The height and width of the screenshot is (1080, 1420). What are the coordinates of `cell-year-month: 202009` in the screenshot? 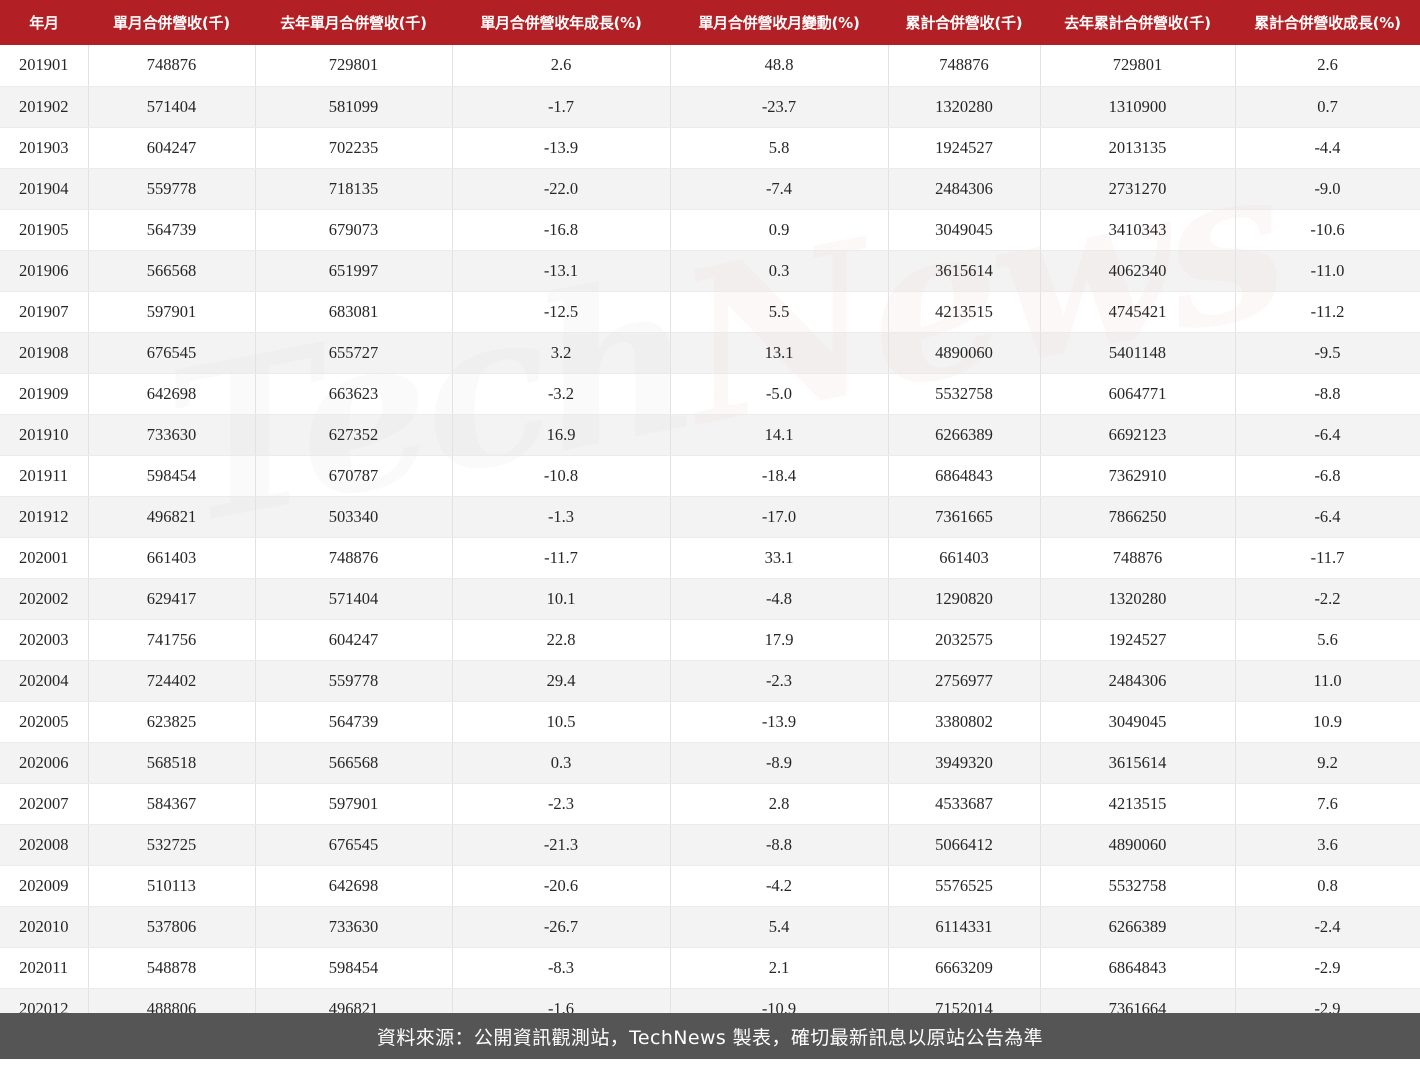 It's located at (44, 886).